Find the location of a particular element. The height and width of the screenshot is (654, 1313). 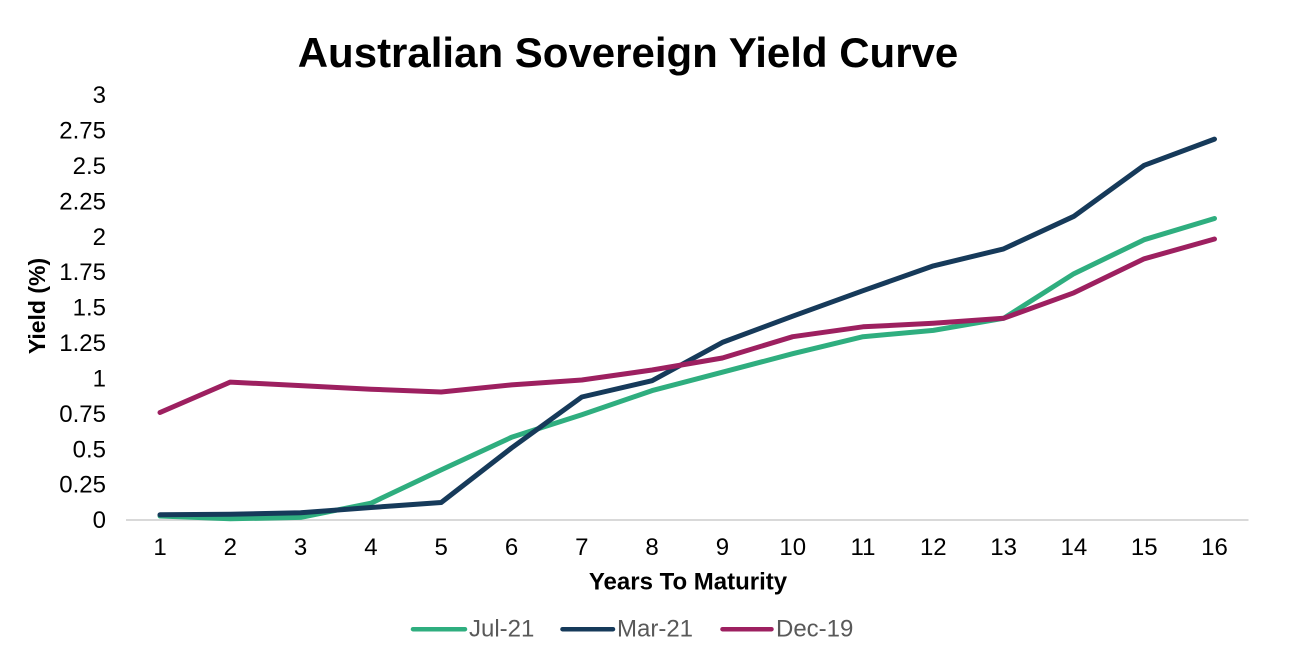

svg-text: Dec-19 is located at coordinates (814, 629).